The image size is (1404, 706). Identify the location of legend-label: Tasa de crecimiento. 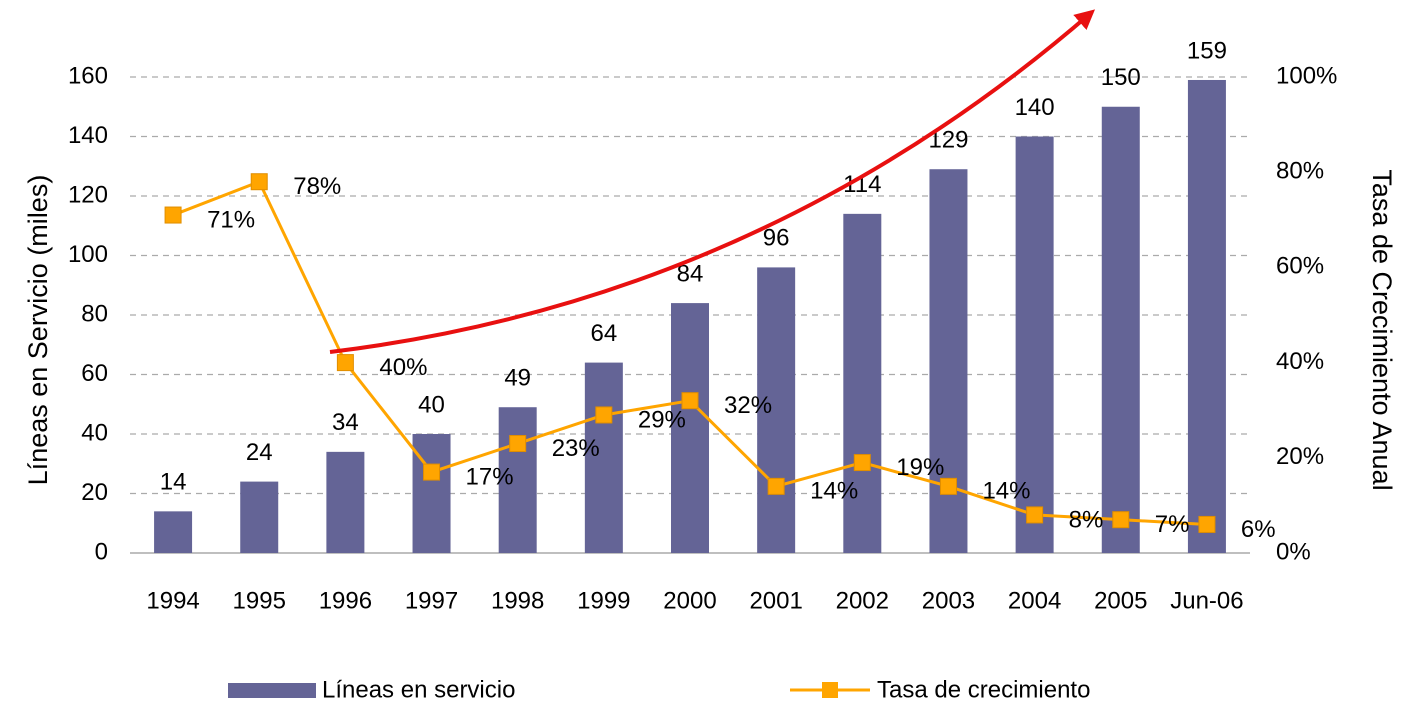
(983, 689).